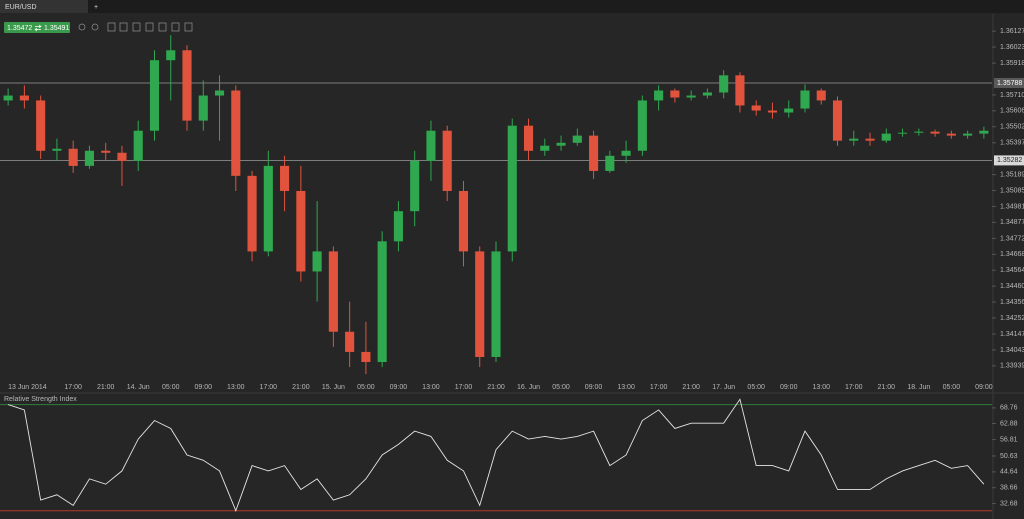  What do you see at coordinates (1012, 350) in the screenshot?
I see `y-tick-label: 1.34043` at bounding box center [1012, 350].